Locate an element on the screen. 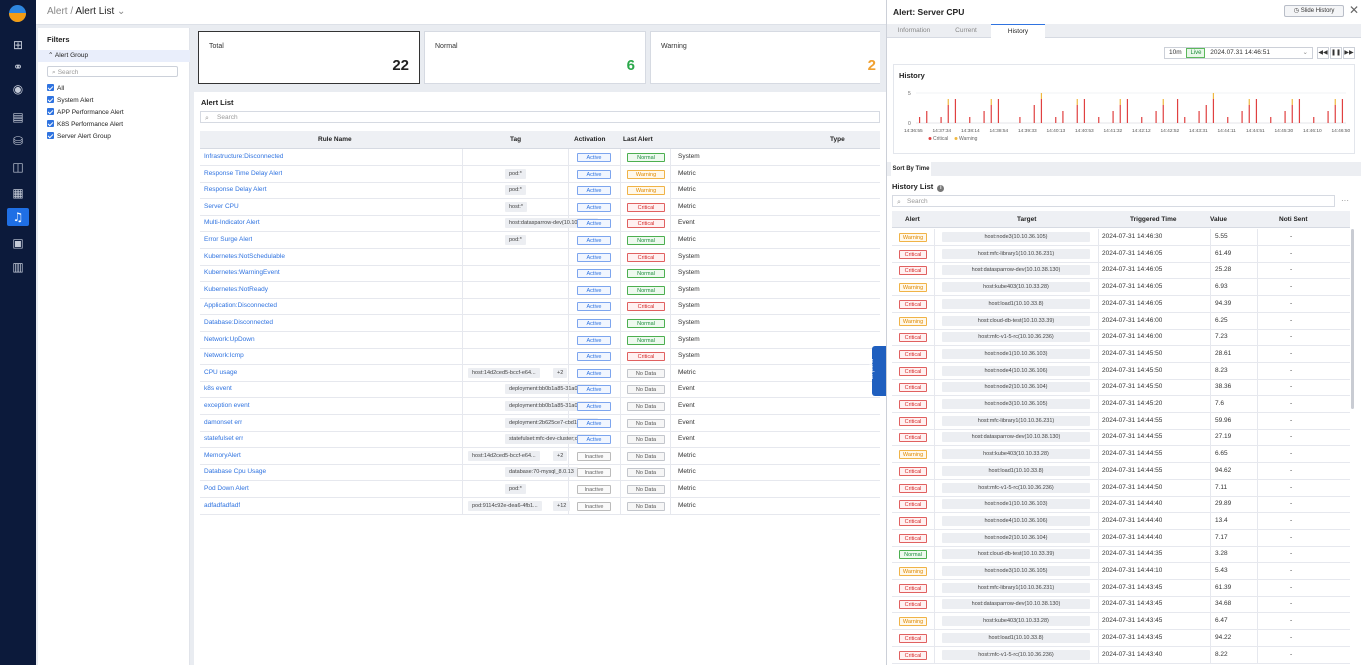 This screenshot has height=665, width=1361. rule-name-link: Application:Disconnected is located at coordinates (240, 306).